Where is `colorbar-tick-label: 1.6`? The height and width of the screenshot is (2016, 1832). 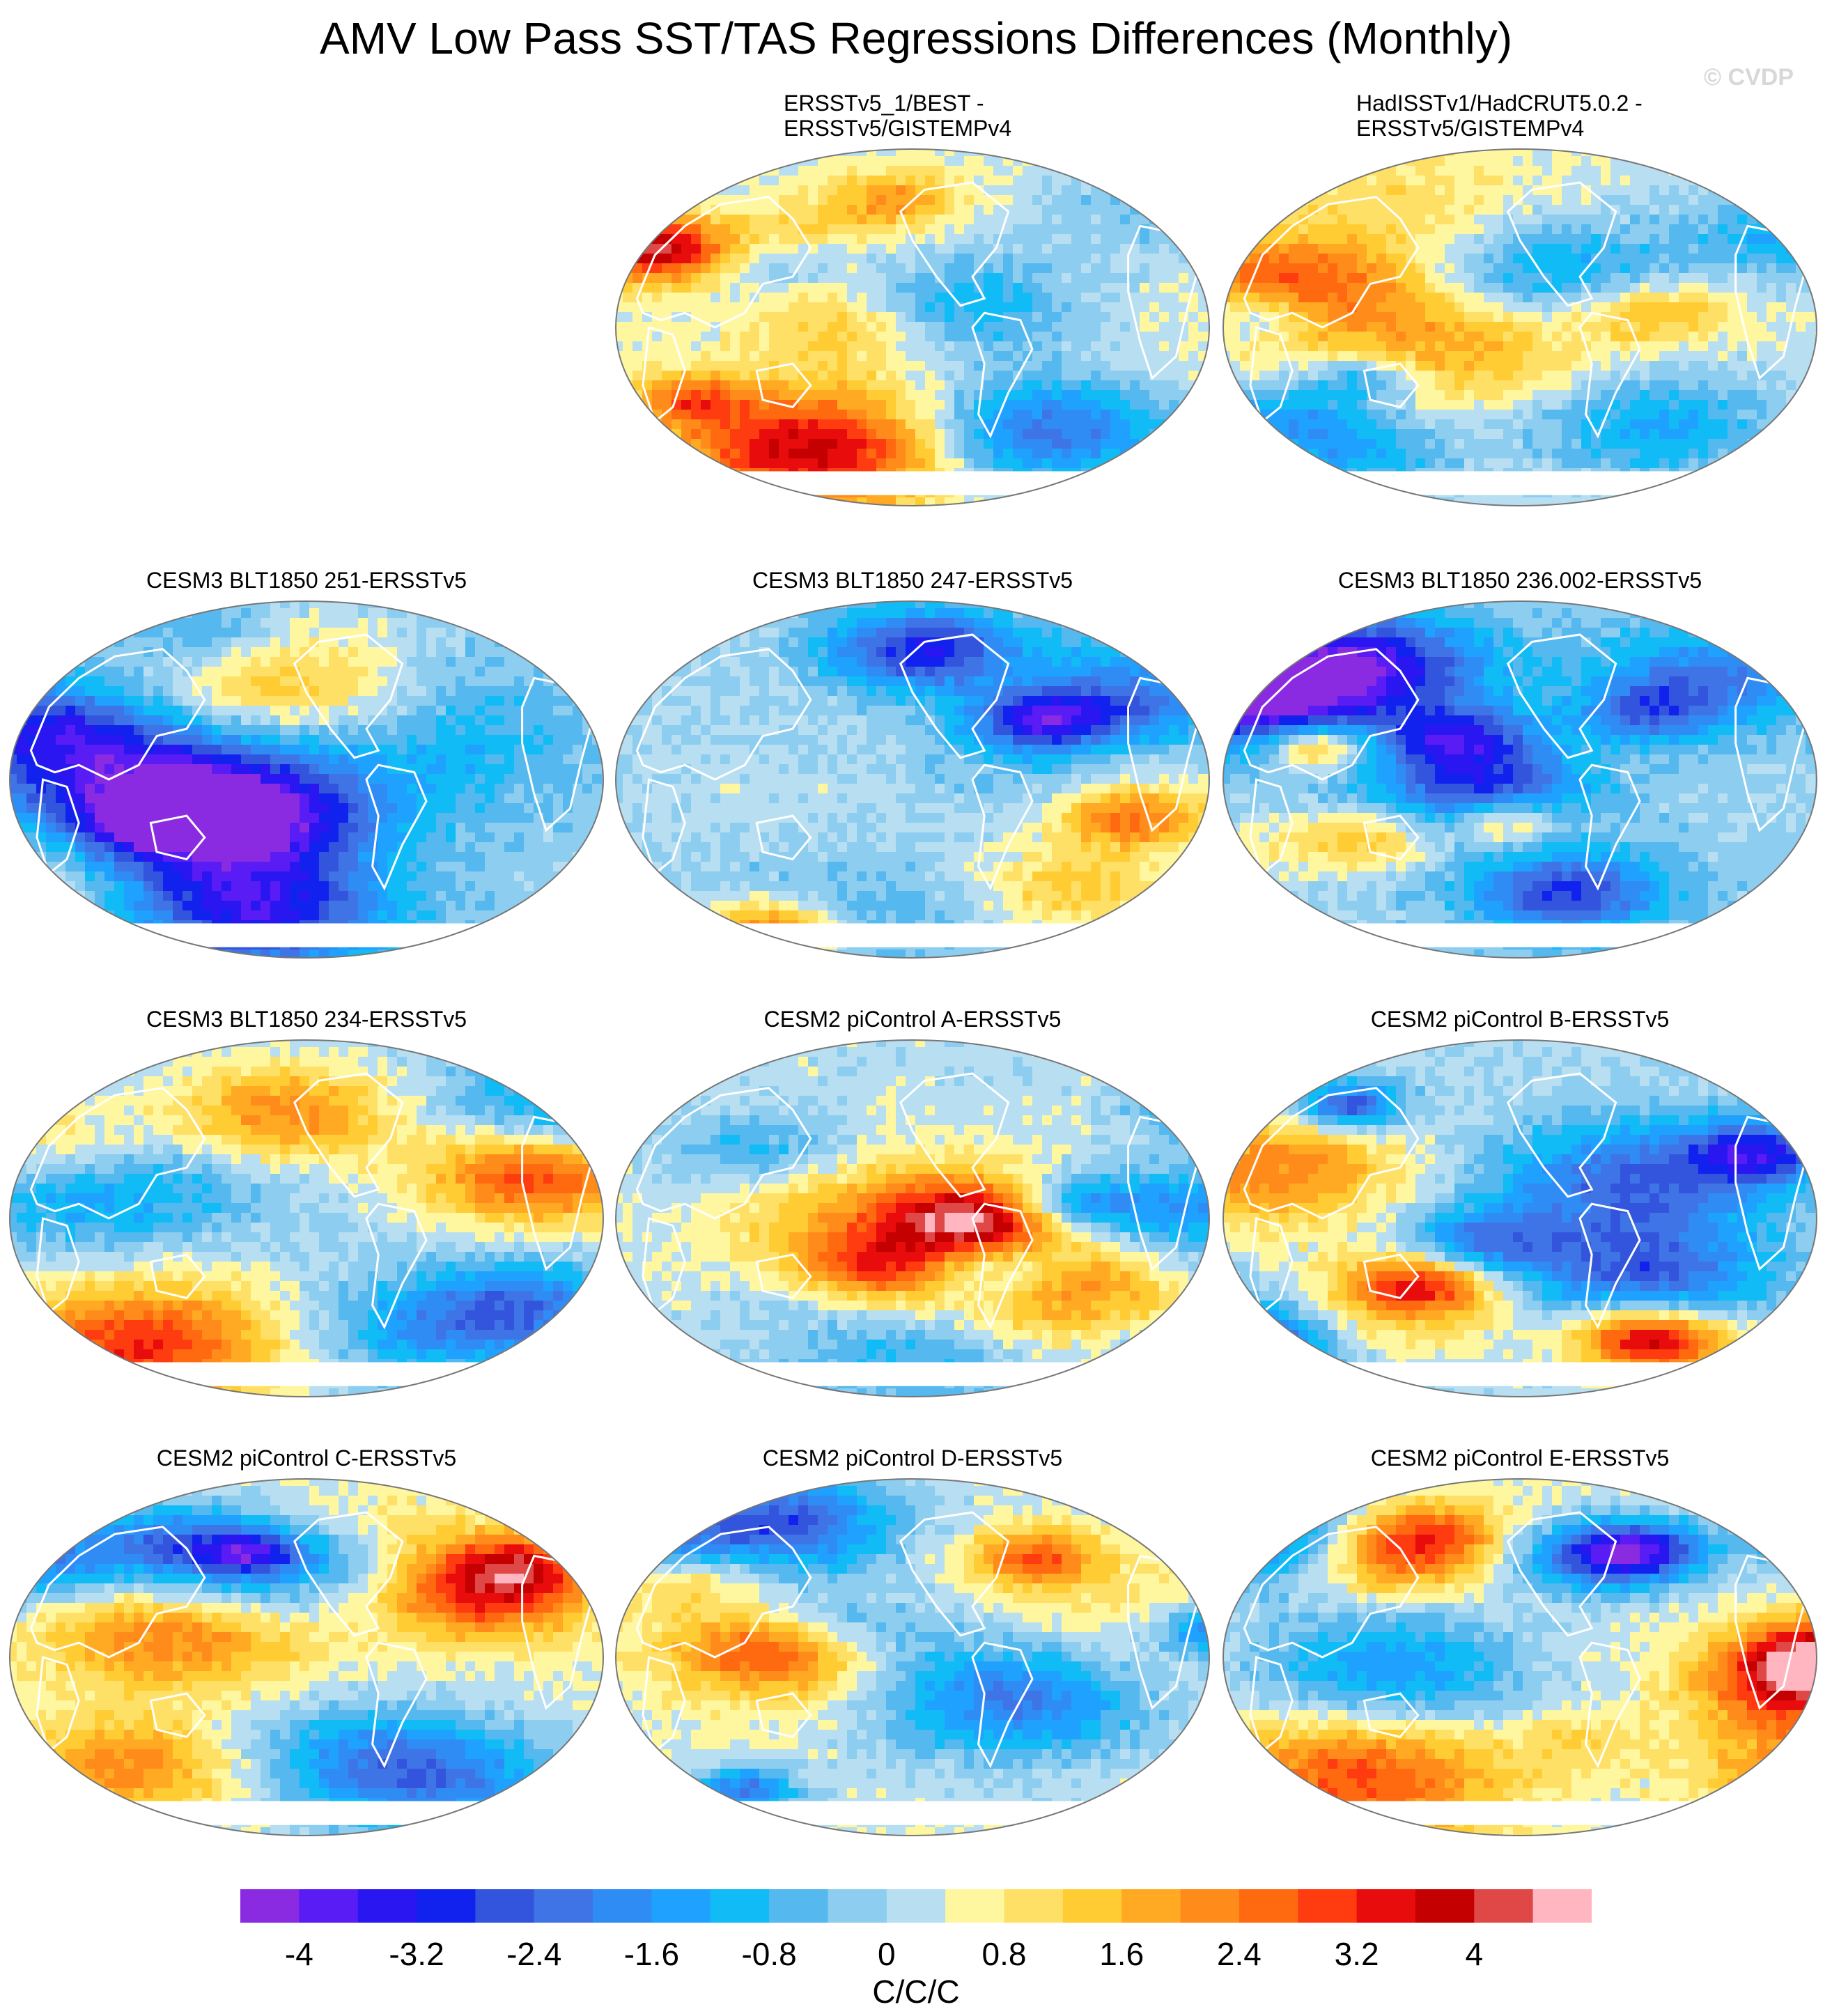
colorbar-tick-label: 1.6 is located at coordinates (1121, 1954).